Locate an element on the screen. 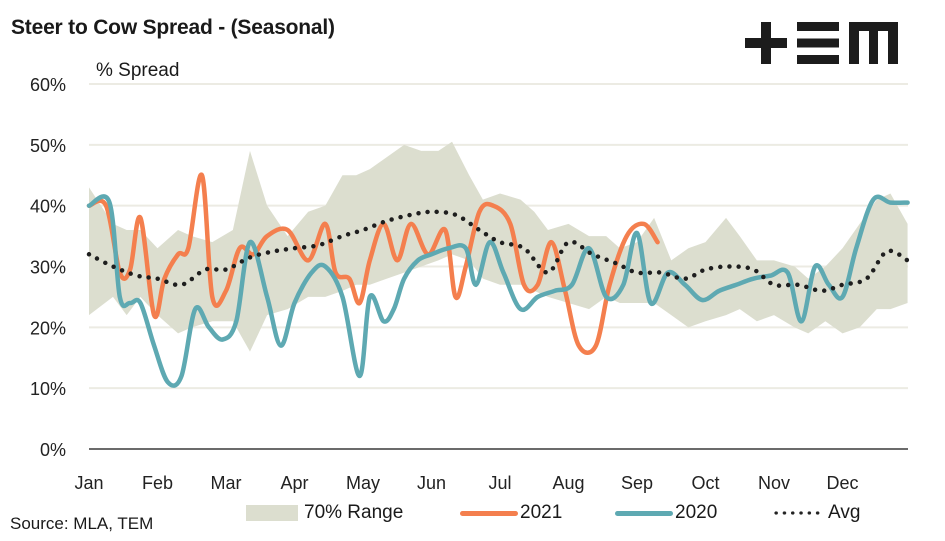 The height and width of the screenshot is (541, 945). legend-item-2020: 2020 is located at coordinates (666, 513).